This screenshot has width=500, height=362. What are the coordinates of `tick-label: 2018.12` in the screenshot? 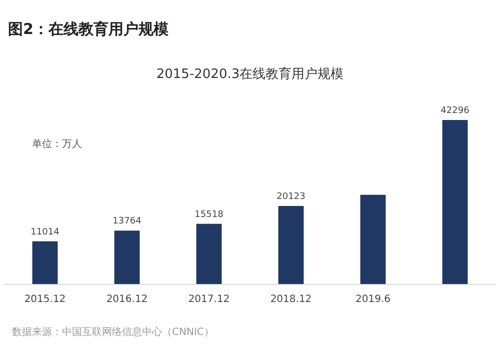 It's located at (291, 299).